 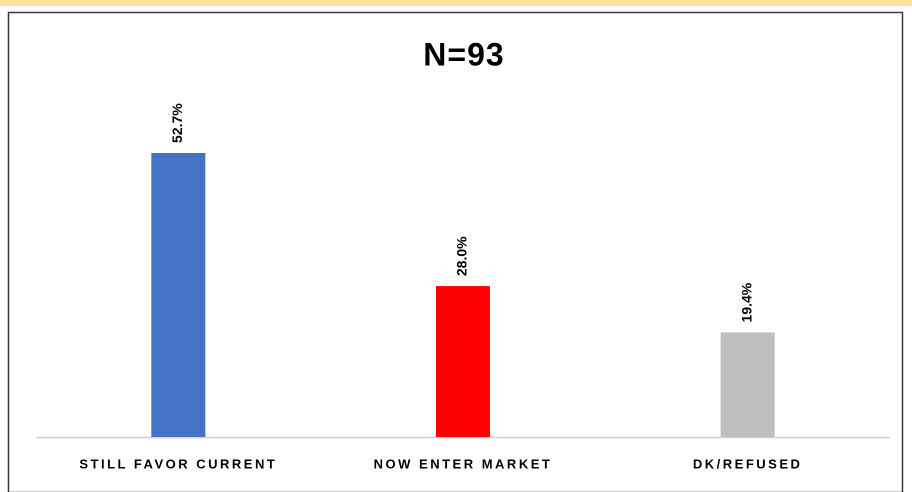 What do you see at coordinates (462, 256) in the screenshot?
I see `value-label: 28.0%` at bounding box center [462, 256].